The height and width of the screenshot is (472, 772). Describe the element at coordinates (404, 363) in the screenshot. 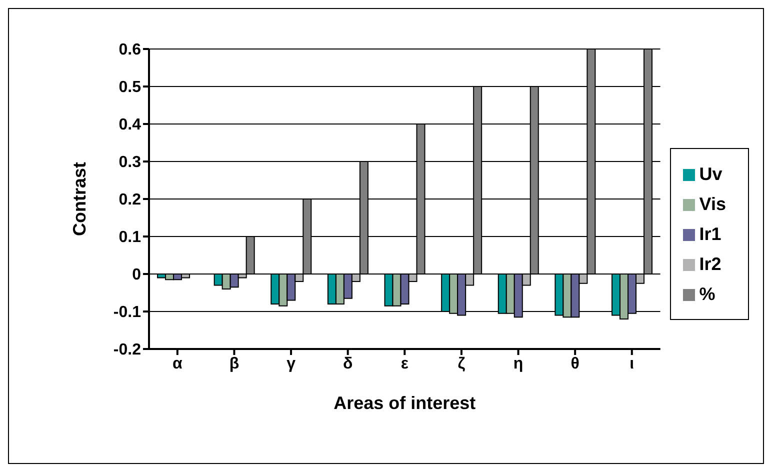

I see `x-tick-label: ε` at that location.